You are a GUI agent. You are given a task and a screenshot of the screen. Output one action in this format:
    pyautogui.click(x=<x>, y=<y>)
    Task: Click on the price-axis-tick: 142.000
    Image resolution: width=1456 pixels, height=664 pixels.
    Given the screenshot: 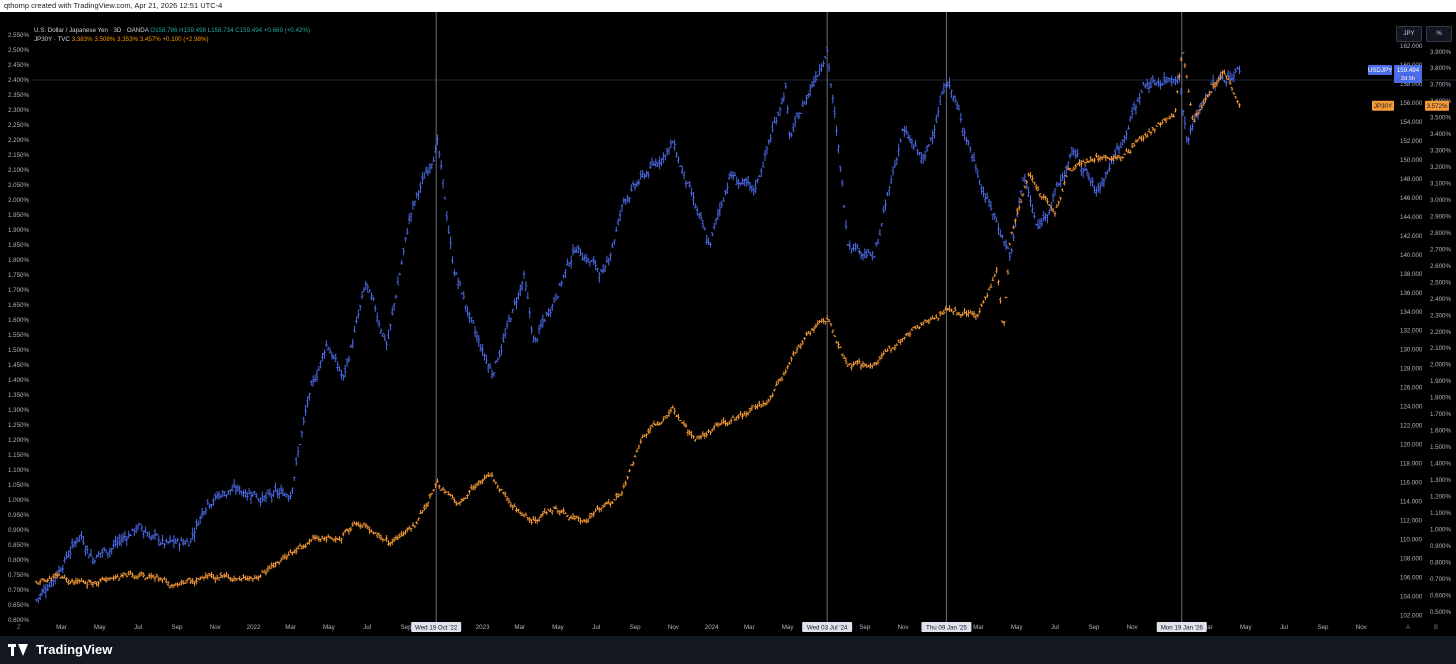 What is the action you would take?
    pyautogui.click(x=1411, y=236)
    